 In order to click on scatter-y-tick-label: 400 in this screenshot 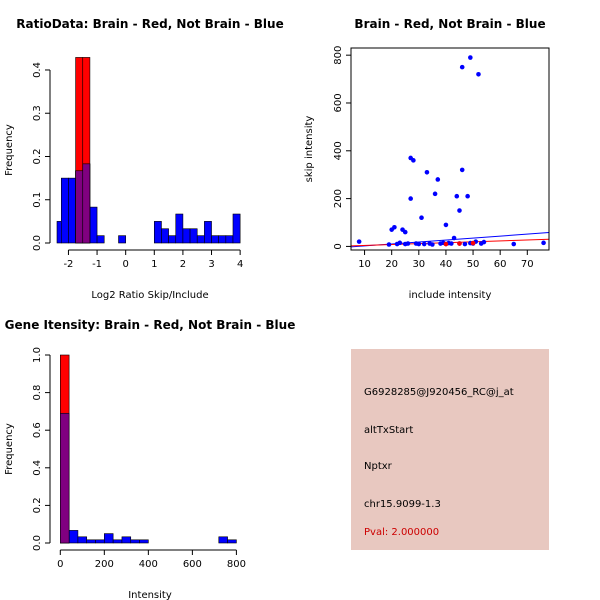, I will do `click(338, 150)`.